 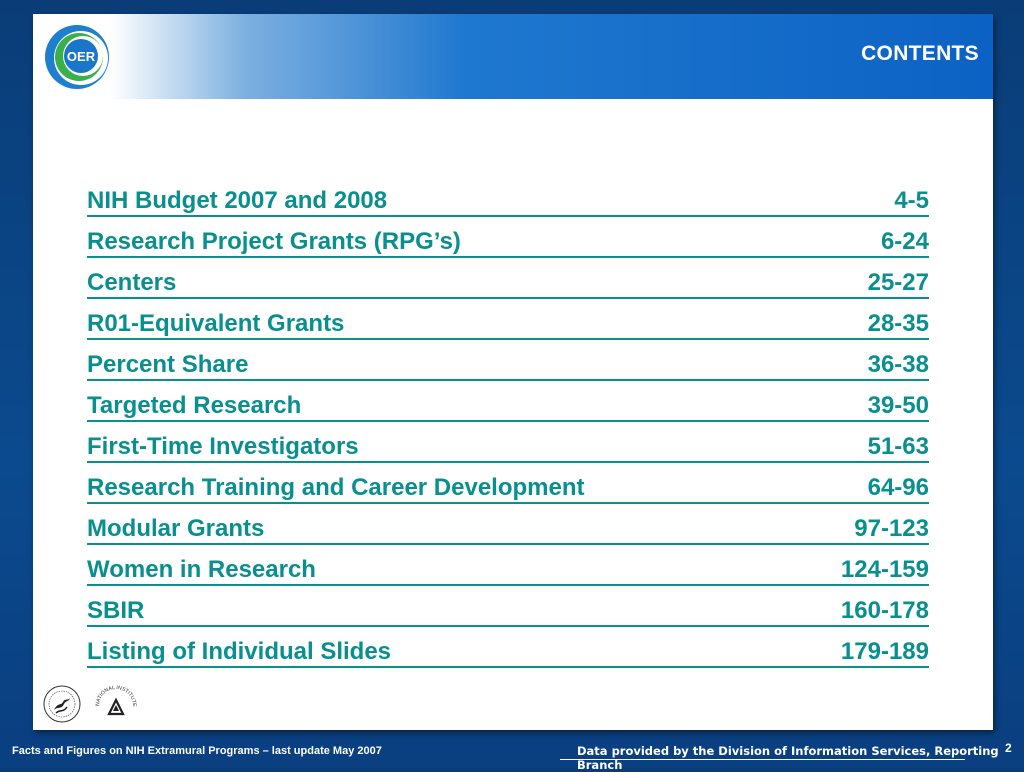 What do you see at coordinates (508, 606) in the screenshot?
I see `toc-row: SBIR 160-178` at bounding box center [508, 606].